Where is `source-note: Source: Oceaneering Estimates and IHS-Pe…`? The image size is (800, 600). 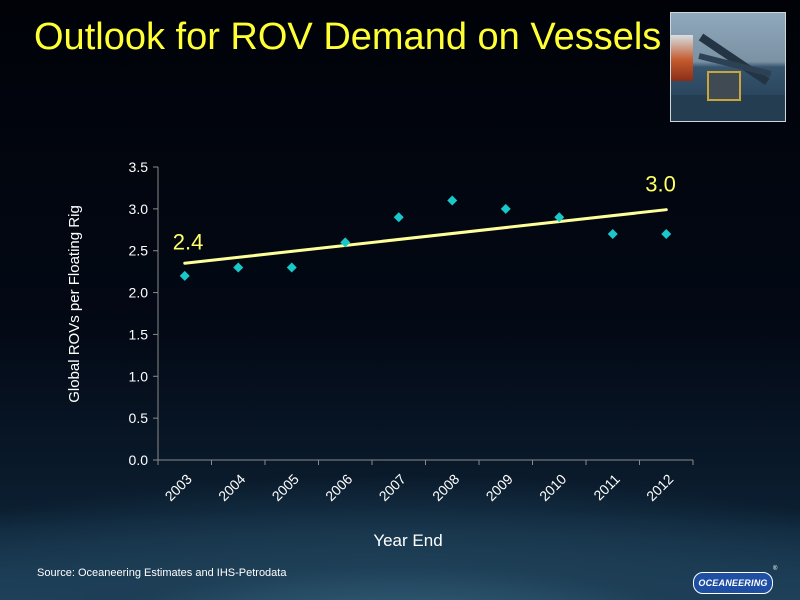 source-note: Source: Oceaneering Estimates and IHS-Pe… is located at coordinates (162, 573).